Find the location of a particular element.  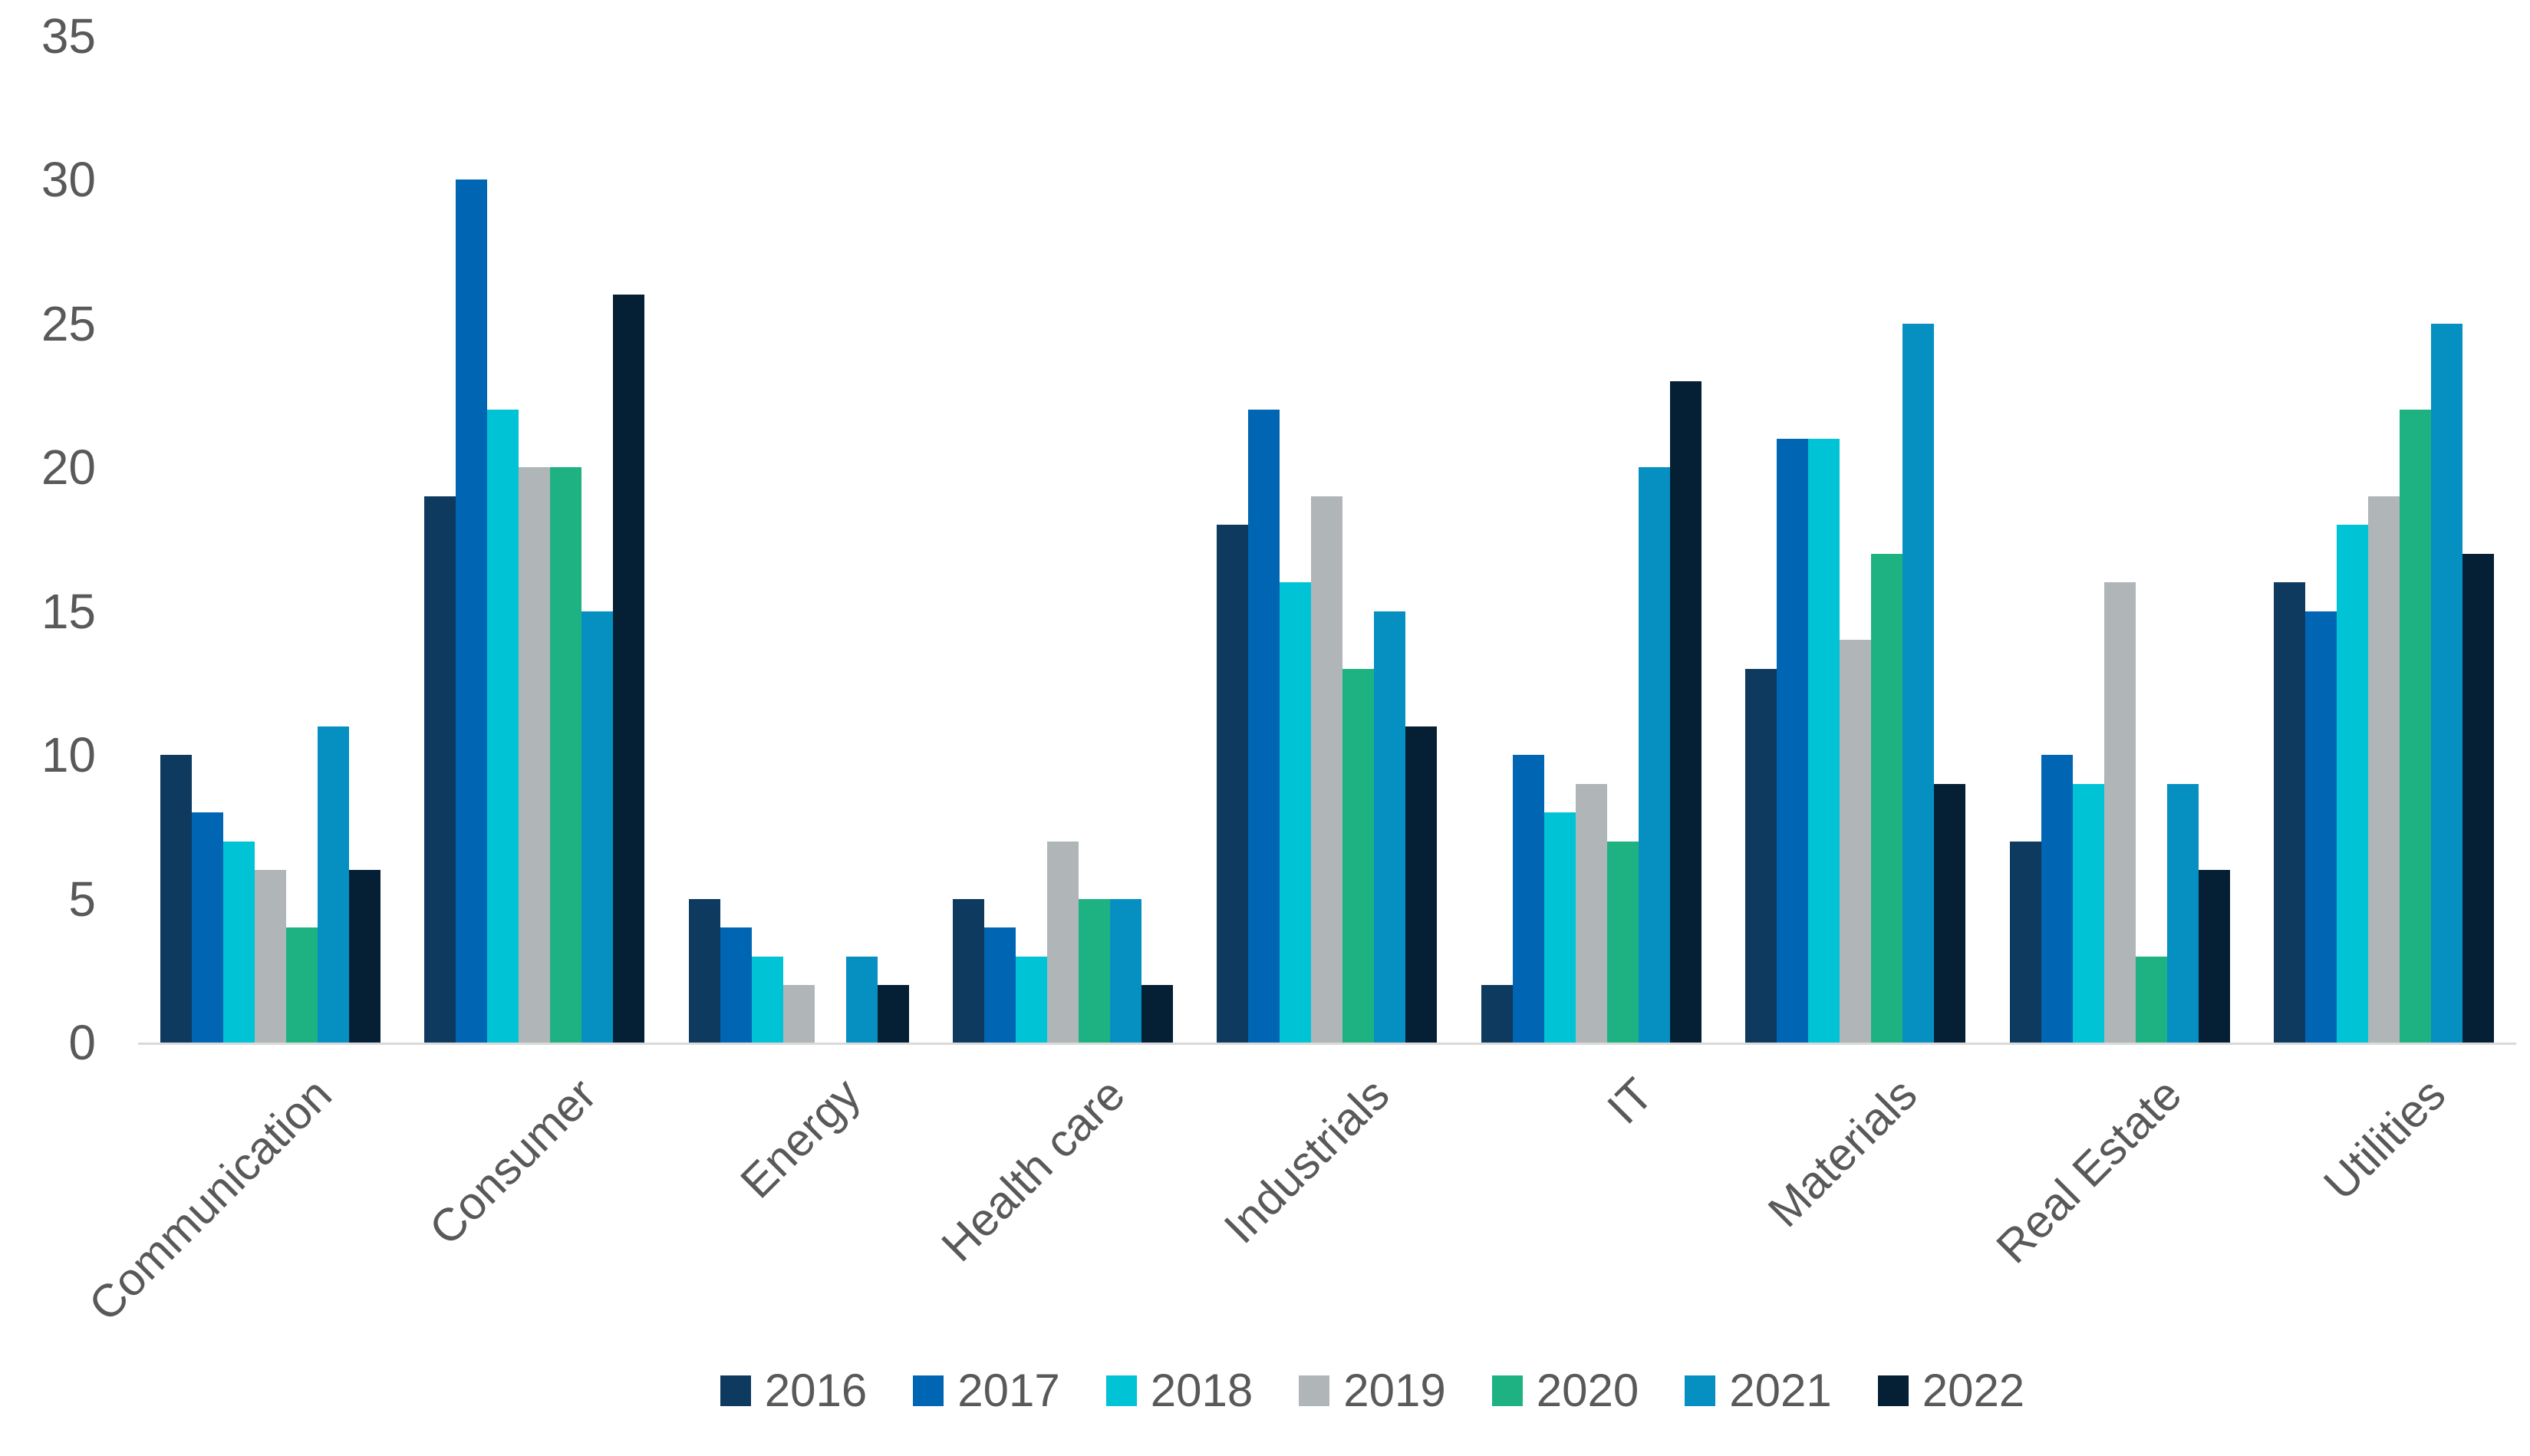

bar-group-it is located at coordinates (1591, 539).